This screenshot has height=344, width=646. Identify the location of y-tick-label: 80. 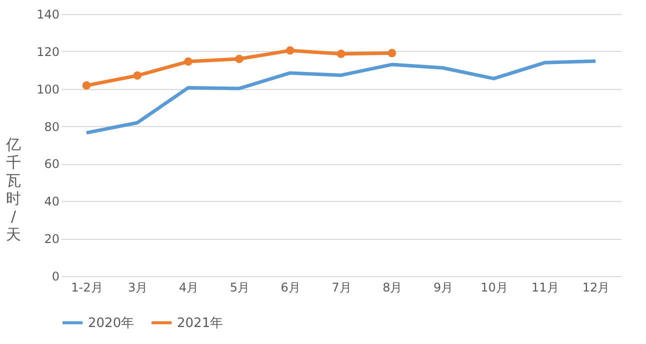
(52, 127).